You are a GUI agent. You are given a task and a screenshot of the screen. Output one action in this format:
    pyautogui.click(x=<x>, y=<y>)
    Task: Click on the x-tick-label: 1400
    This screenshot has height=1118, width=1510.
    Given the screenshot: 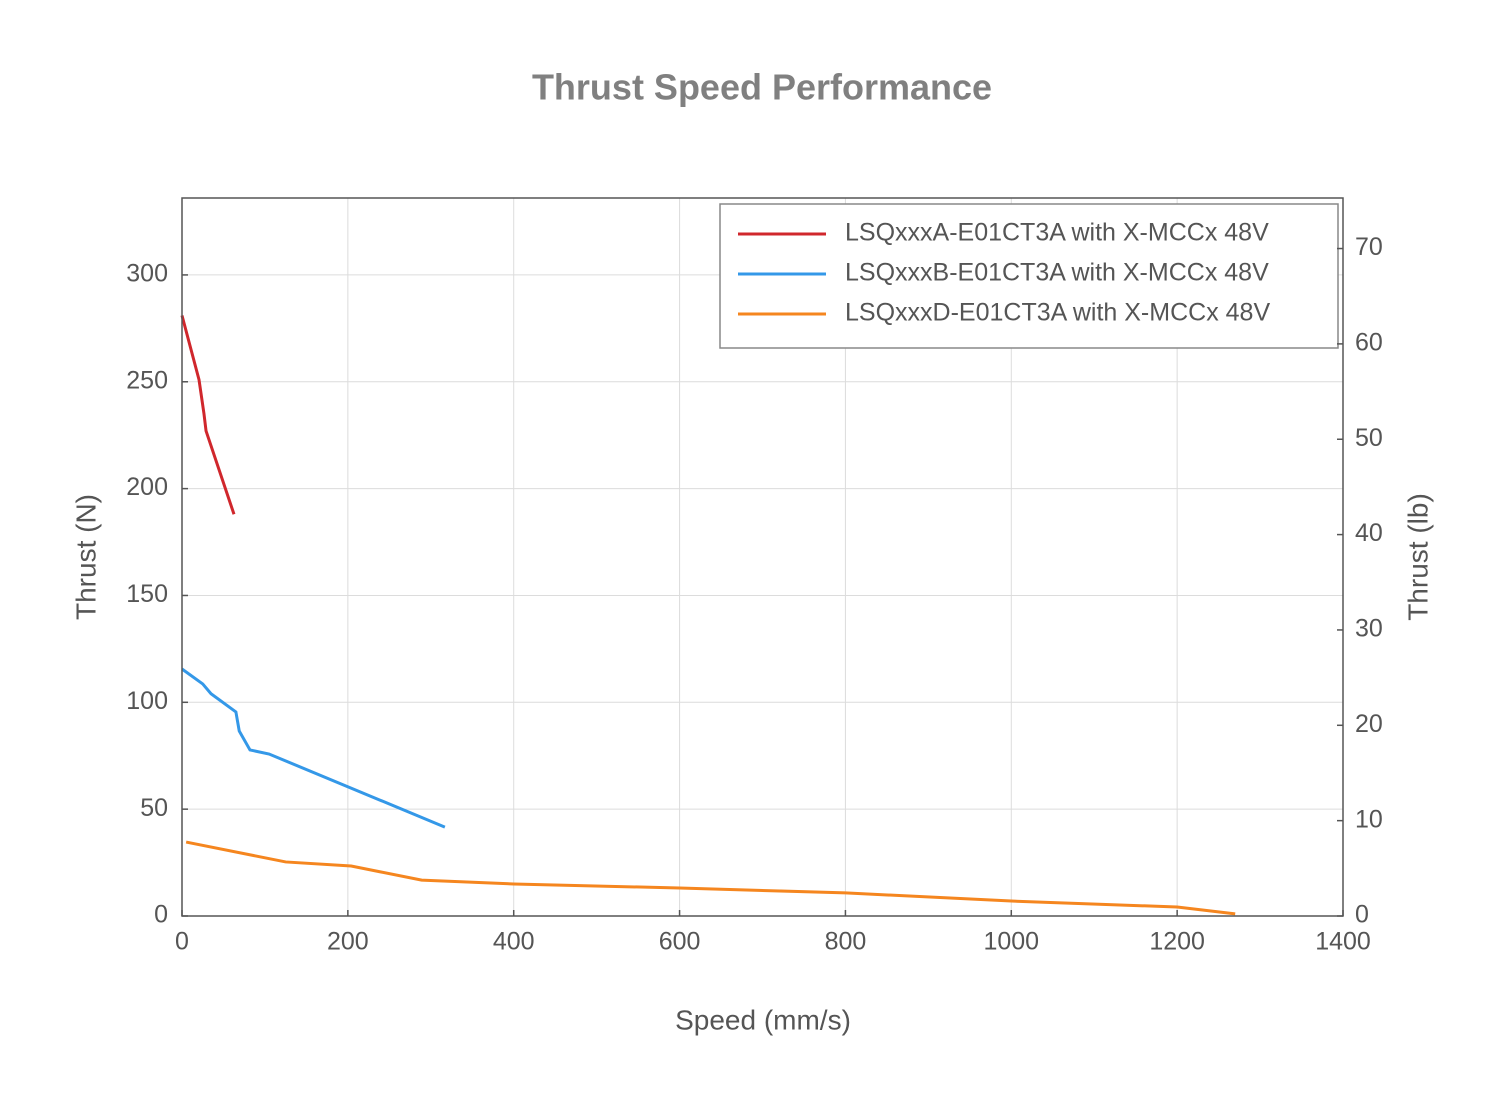 What is the action you would take?
    pyautogui.click(x=1343, y=942)
    